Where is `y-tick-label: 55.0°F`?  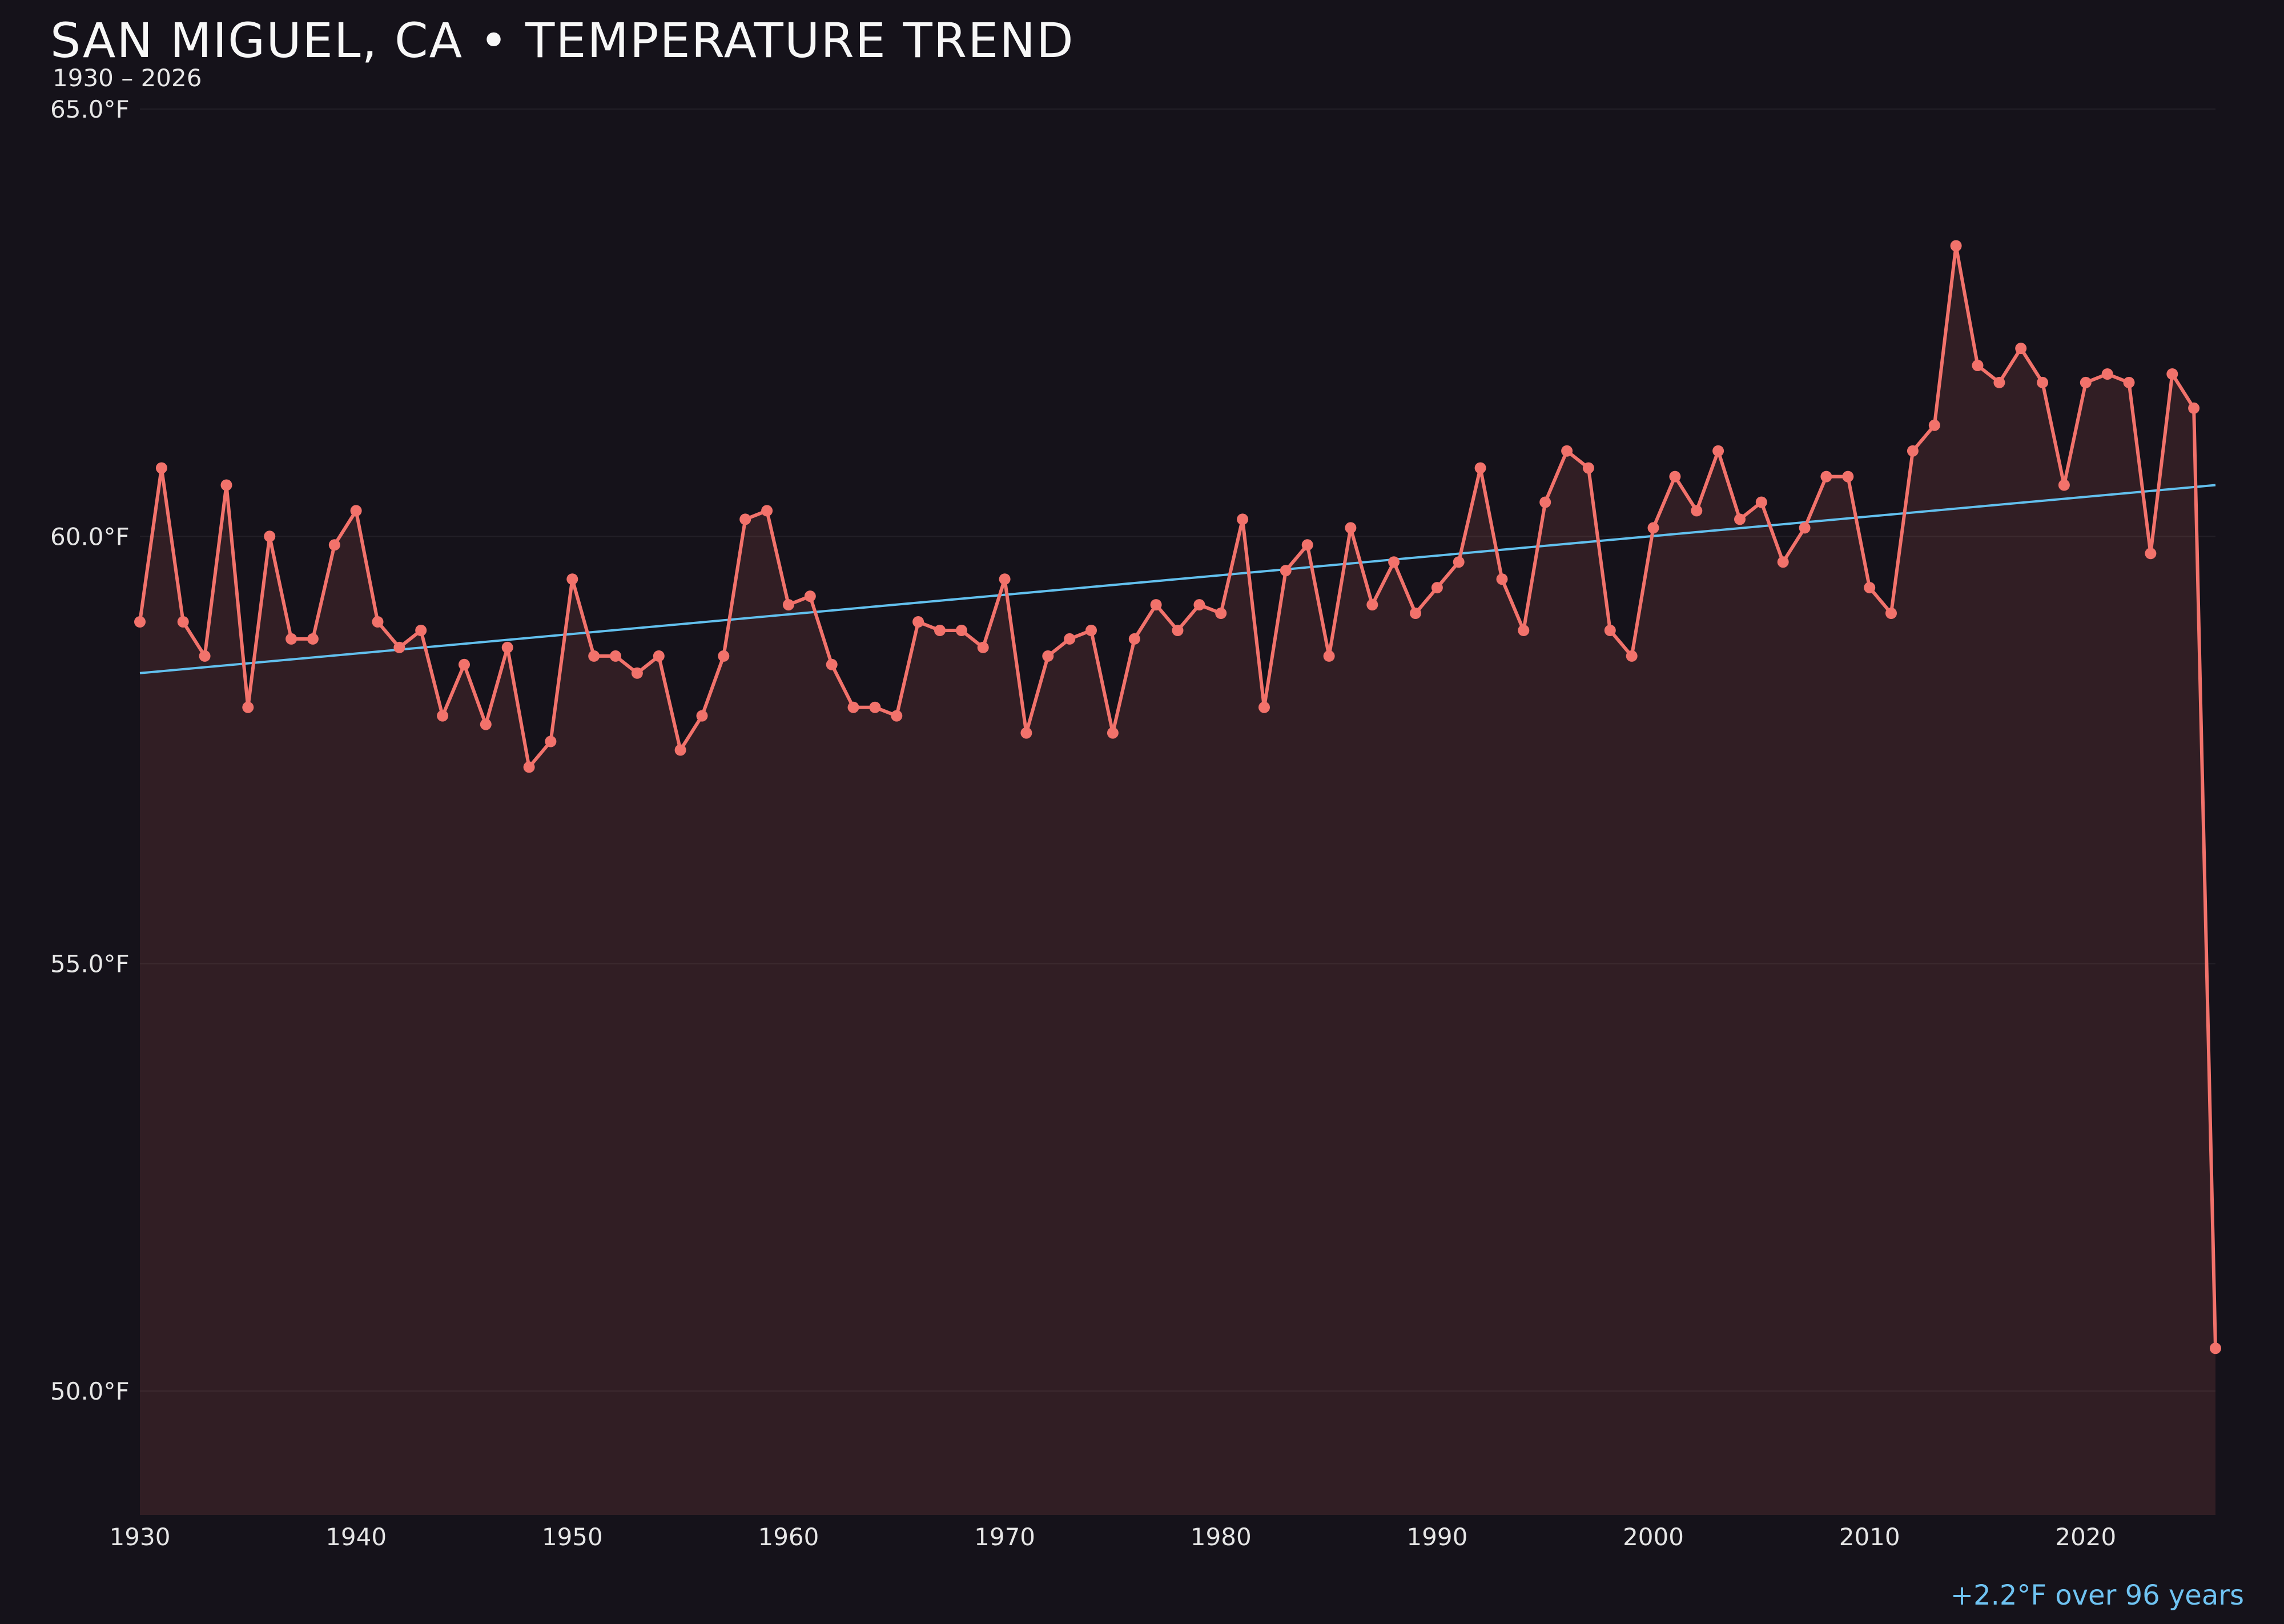 y-tick-label: 55.0°F is located at coordinates (90, 964).